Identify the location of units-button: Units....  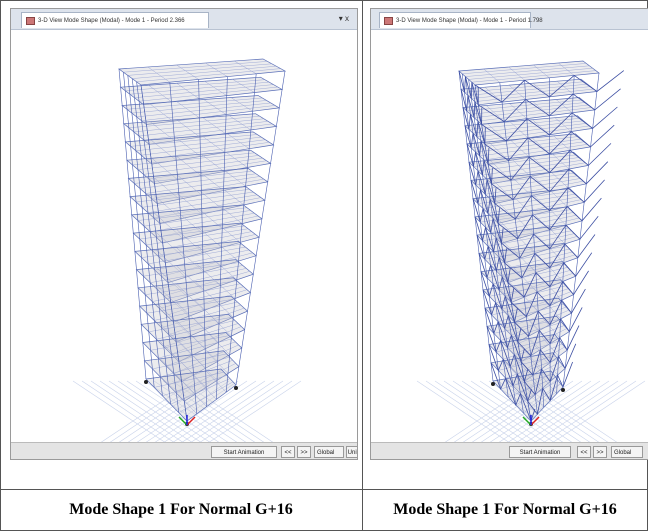
(351, 452).